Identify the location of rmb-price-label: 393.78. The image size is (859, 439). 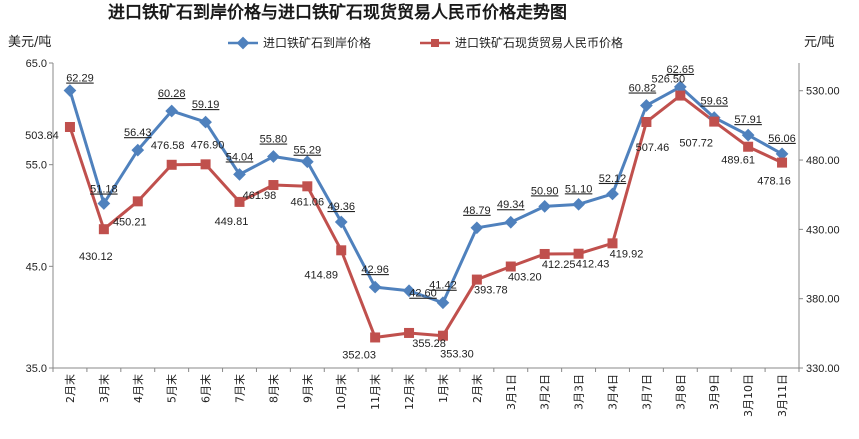
(491, 291).